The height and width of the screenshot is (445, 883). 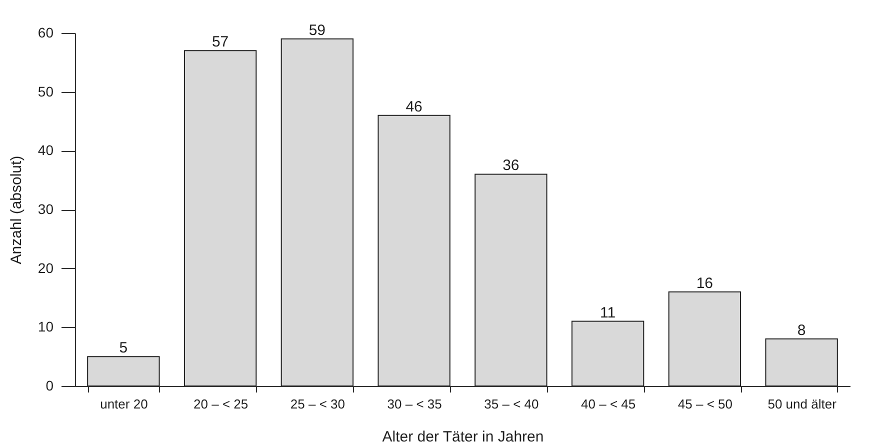 What do you see at coordinates (124, 404) in the screenshot?
I see `x-tick-label: unter 20` at bounding box center [124, 404].